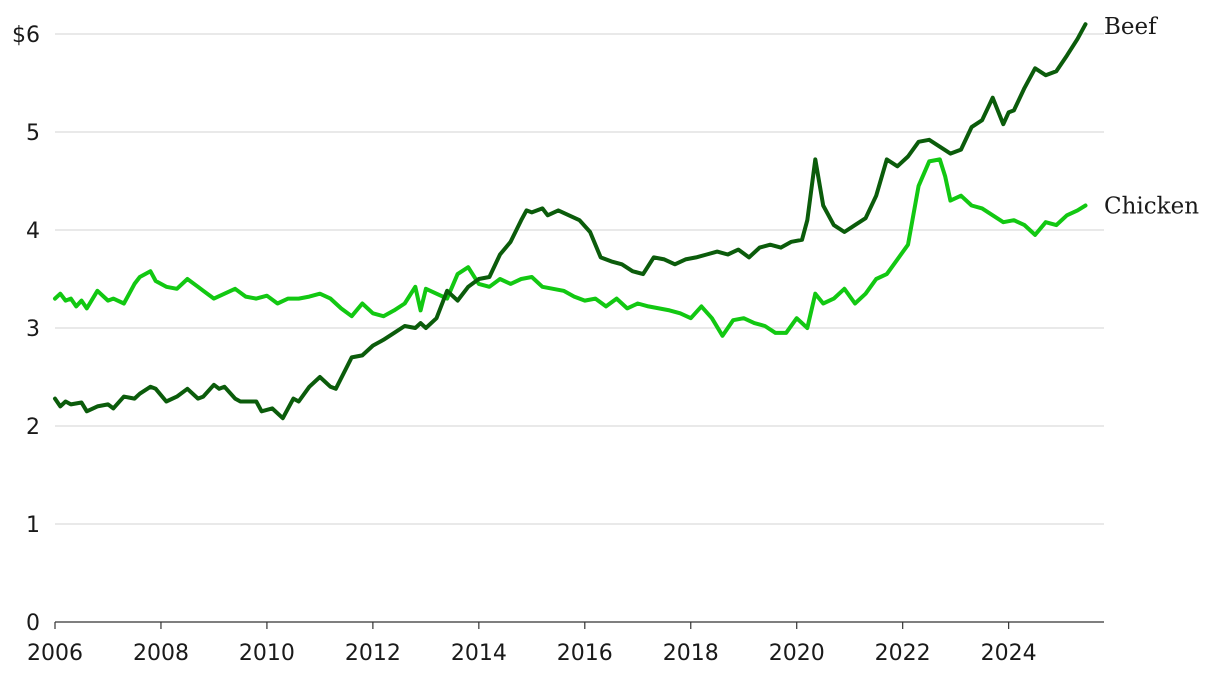  I want to click on y-tick-label: 1, so click(33, 525).